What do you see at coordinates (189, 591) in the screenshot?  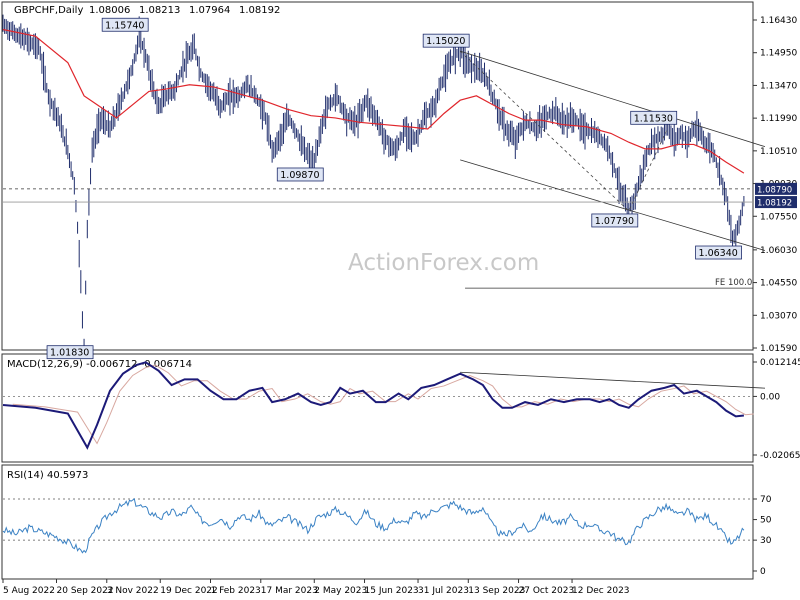 I see `x-axis-label: 19 Dec 2022` at bounding box center [189, 591].